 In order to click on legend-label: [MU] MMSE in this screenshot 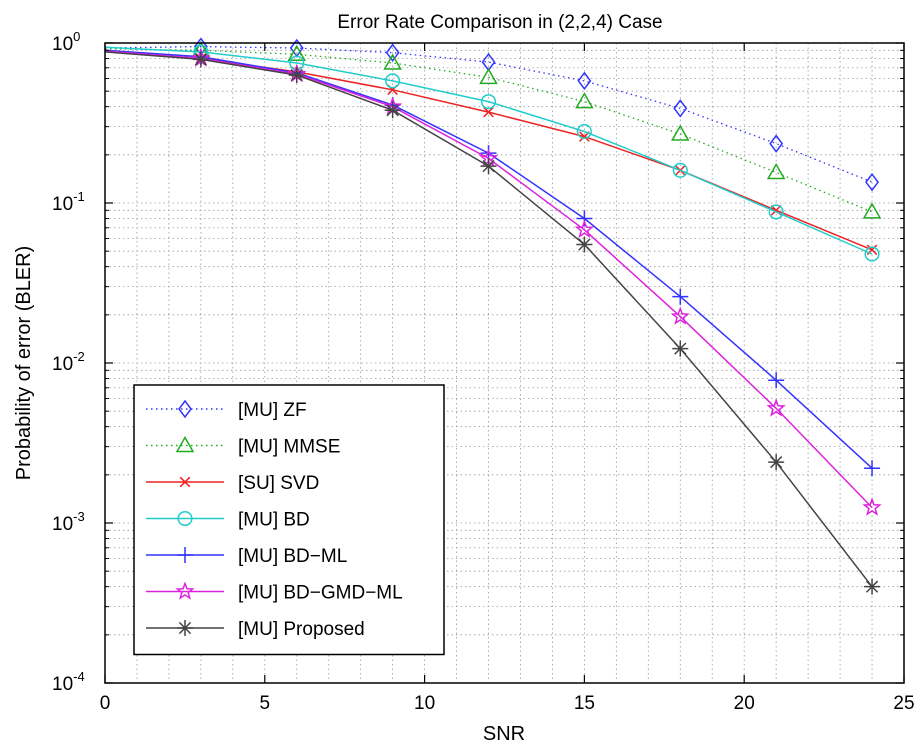, I will do `click(289, 447)`.